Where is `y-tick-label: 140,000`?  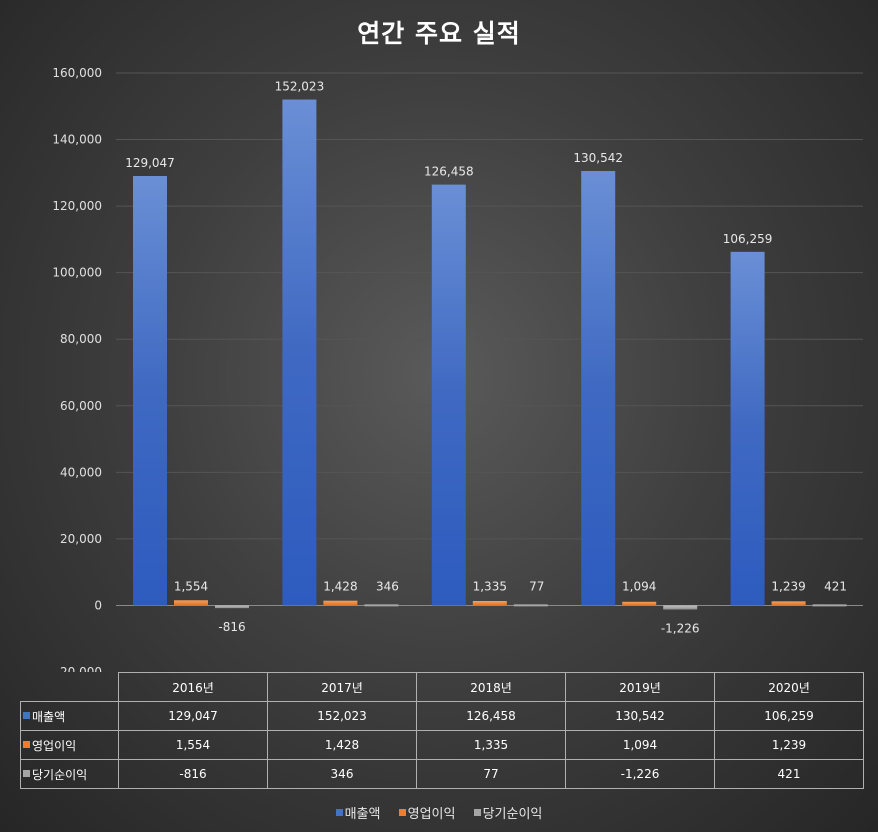 y-tick-label: 140,000 is located at coordinates (77, 140).